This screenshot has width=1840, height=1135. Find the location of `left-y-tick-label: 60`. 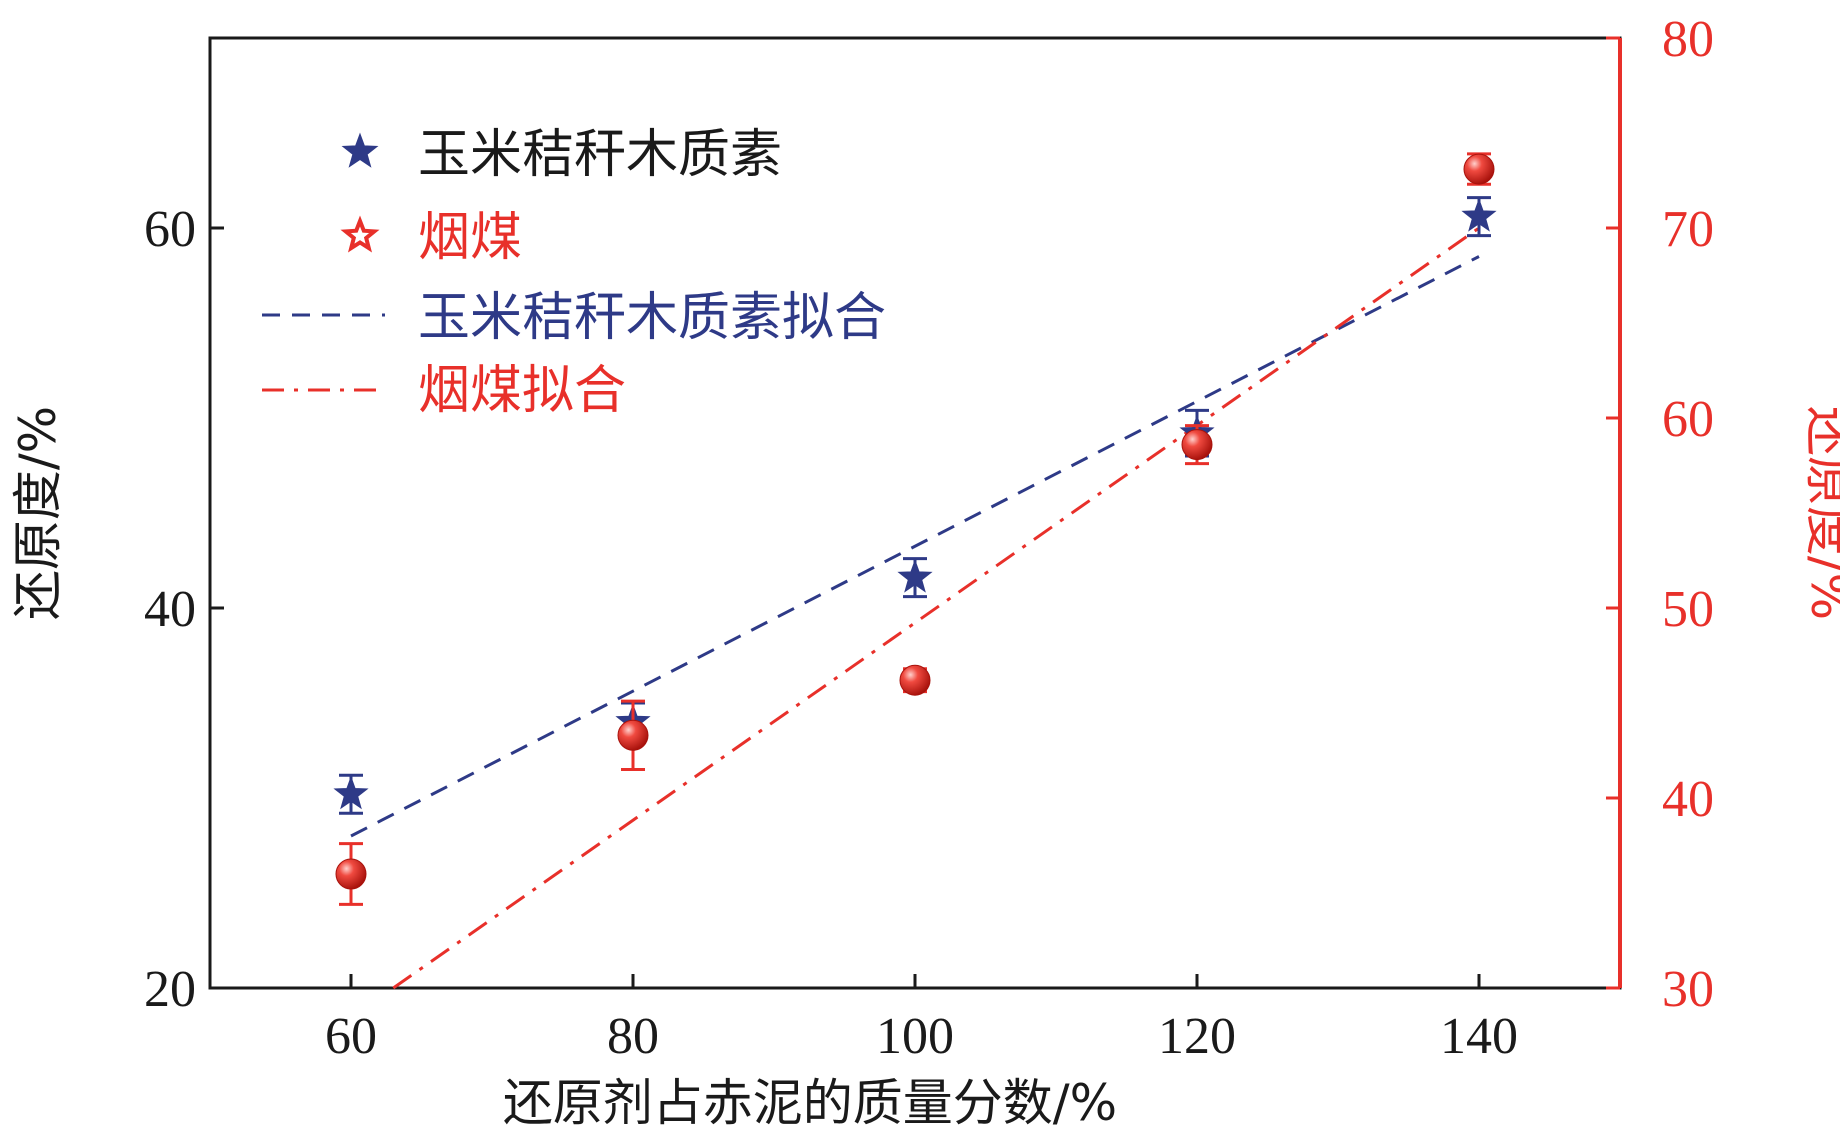

left-y-tick-label: 60 is located at coordinates (170, 229).